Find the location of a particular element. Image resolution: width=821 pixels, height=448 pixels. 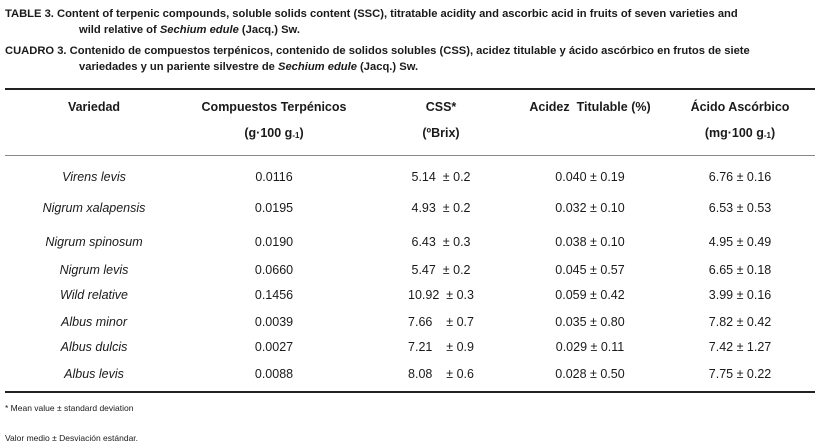

table-row-variety: Albus minor is located at coordinates (94, 322).